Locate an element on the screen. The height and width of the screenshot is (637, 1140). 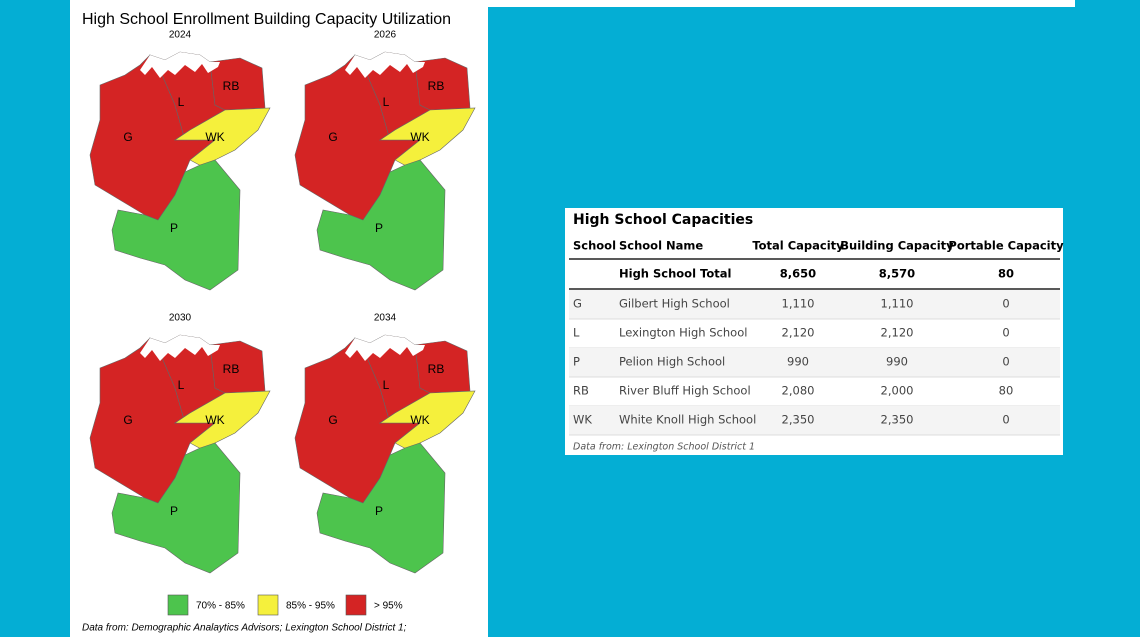
table-footnote: Data from: Lexington School District 1 is located at coordinates (664, 447).